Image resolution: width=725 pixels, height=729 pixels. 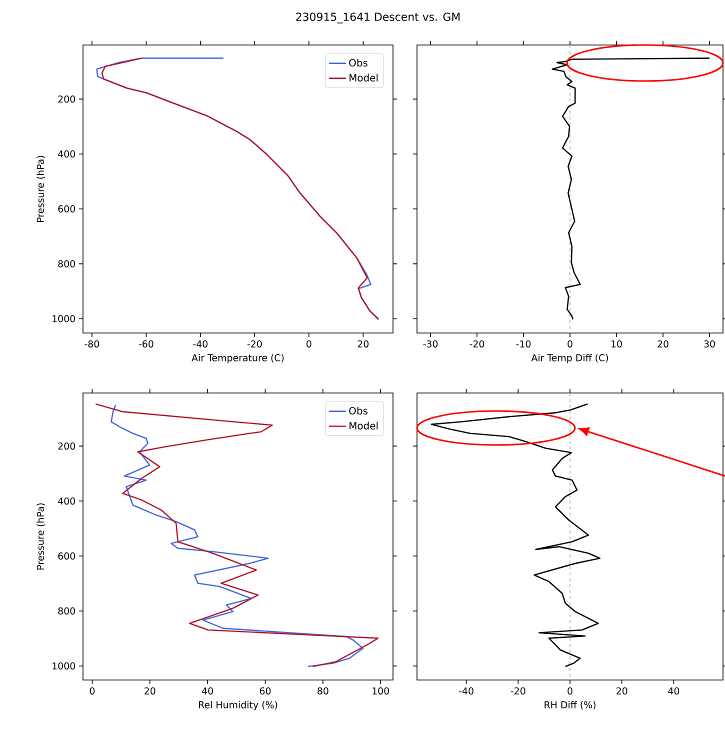 What do you see at coordinates (523, 344) in the screenshot?
I see `x-tick-label: -10` at bounding box center [523, 344].